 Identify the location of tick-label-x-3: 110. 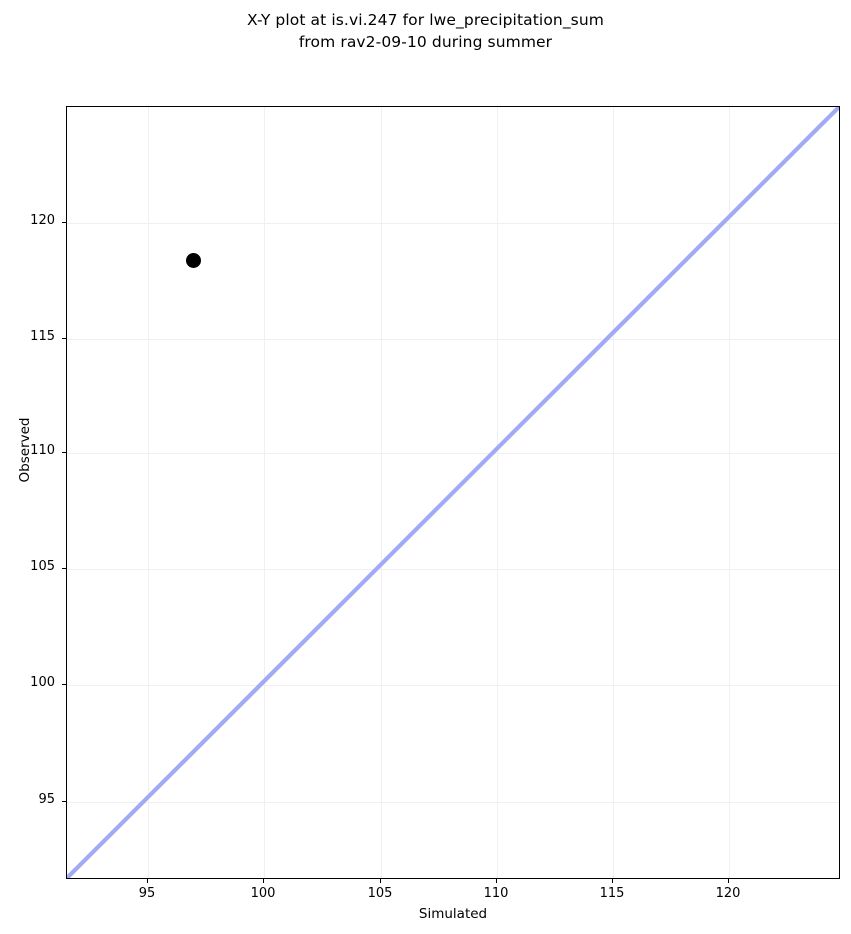
(496, 893).